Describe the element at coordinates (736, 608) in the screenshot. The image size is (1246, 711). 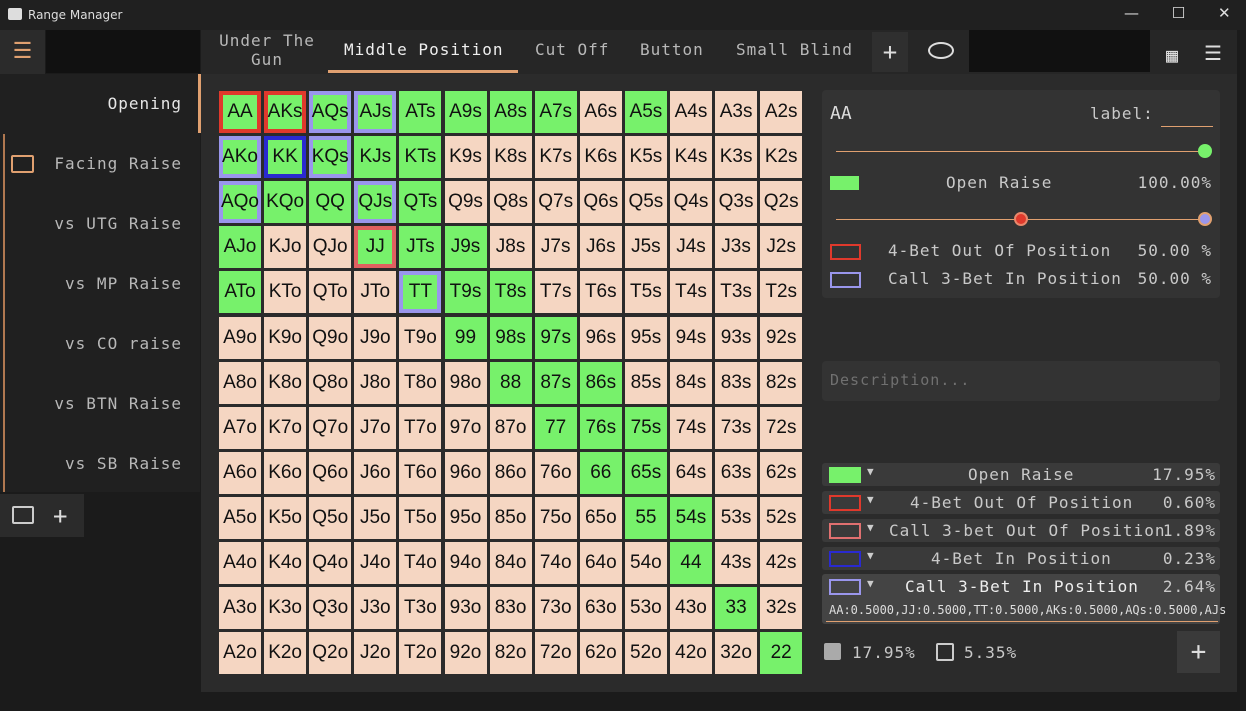
I see `hand-cell: 33` at that location.